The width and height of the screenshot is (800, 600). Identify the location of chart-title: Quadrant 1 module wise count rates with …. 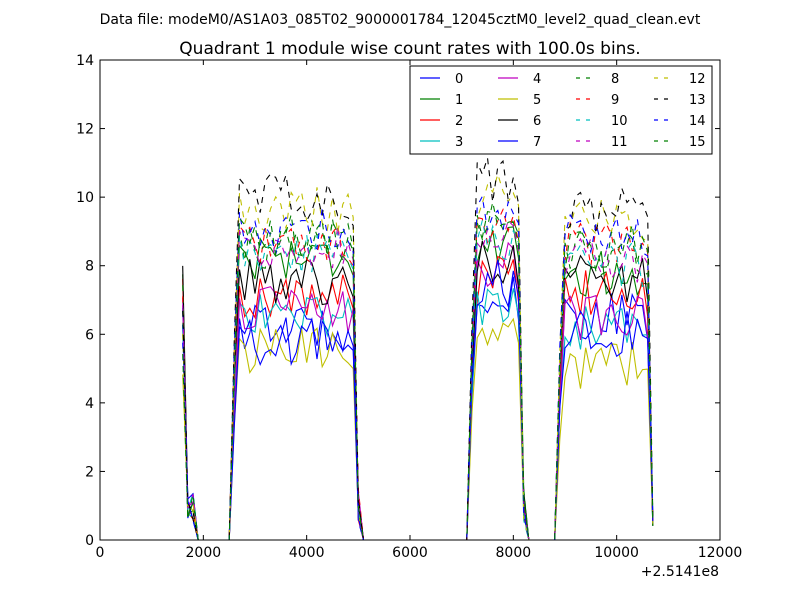
(409, 49).